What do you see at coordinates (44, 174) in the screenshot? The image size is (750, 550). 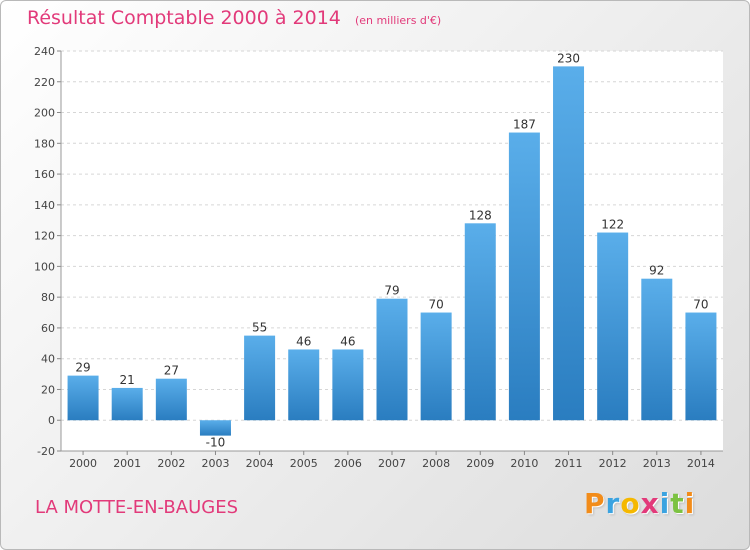 I see `y-tick-label: 160` at bounding box center [44, 174].